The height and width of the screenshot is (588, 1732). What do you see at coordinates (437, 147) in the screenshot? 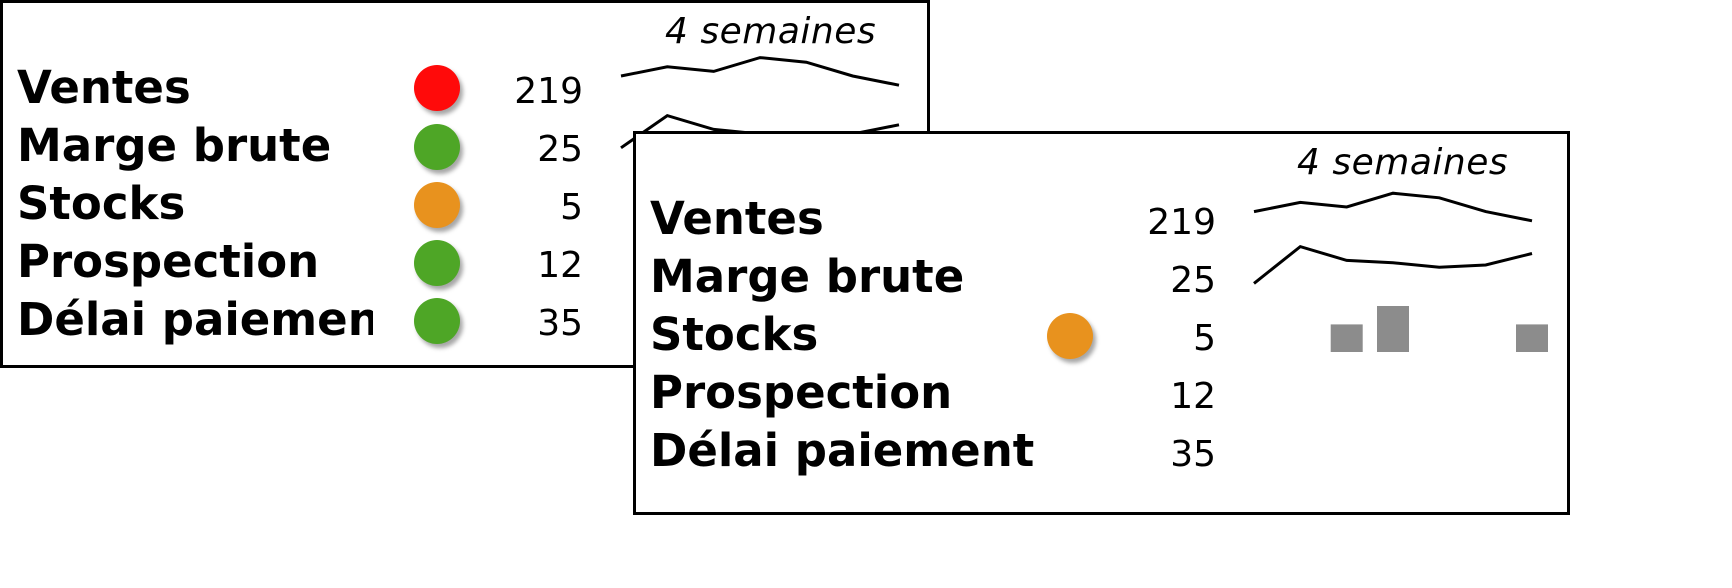
I see `status-dot-marge-brute` at bounding box center [437, 147].